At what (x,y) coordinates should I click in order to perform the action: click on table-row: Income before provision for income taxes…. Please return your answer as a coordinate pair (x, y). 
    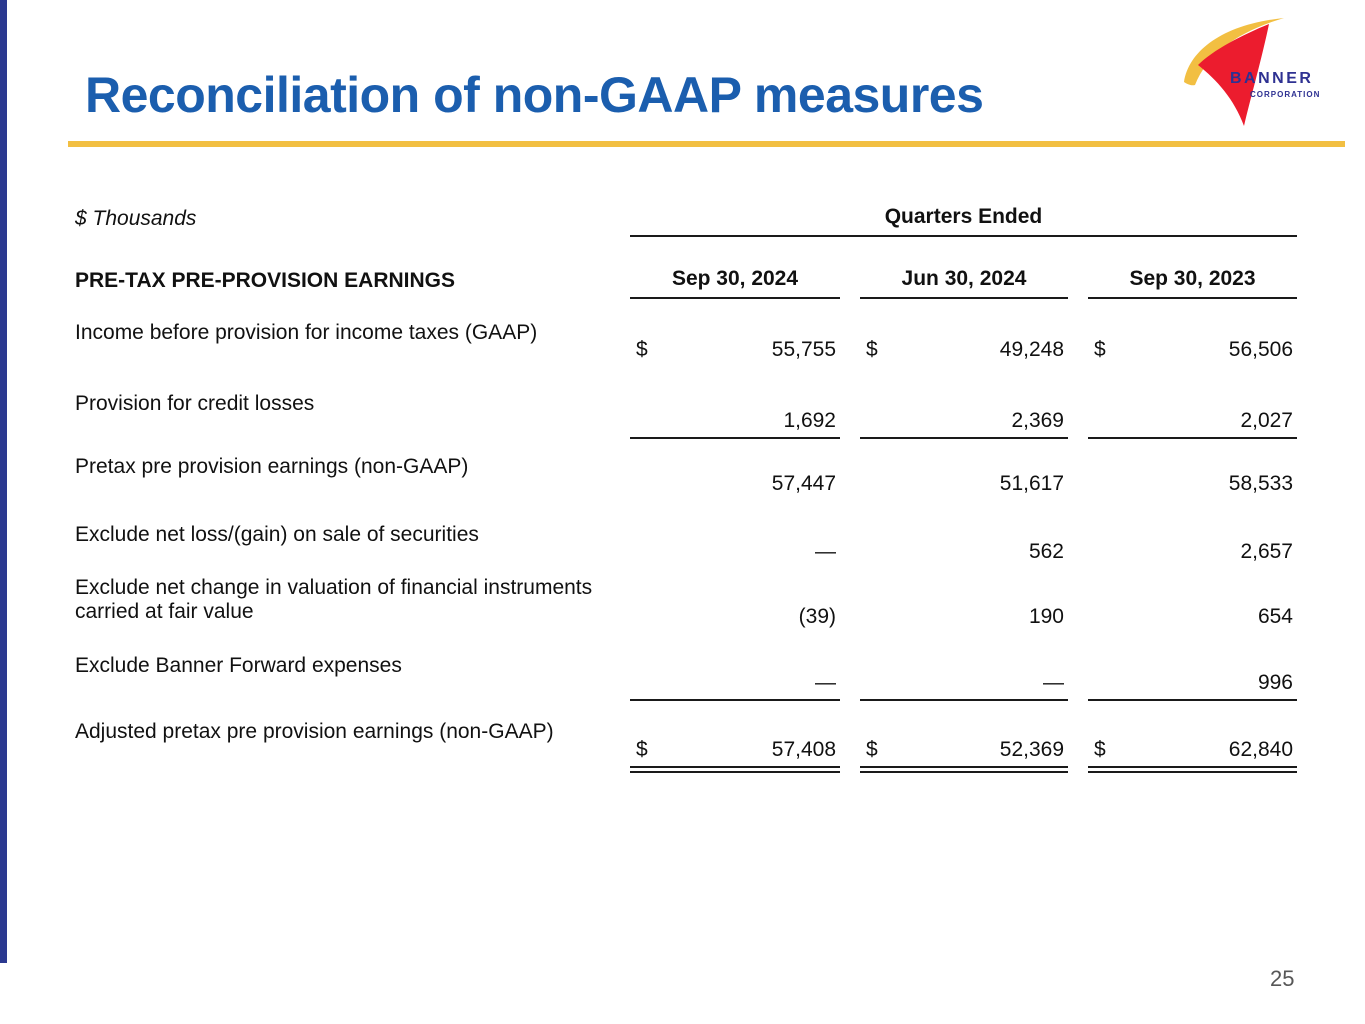
    Looking at the image, I should click on (686, 343).